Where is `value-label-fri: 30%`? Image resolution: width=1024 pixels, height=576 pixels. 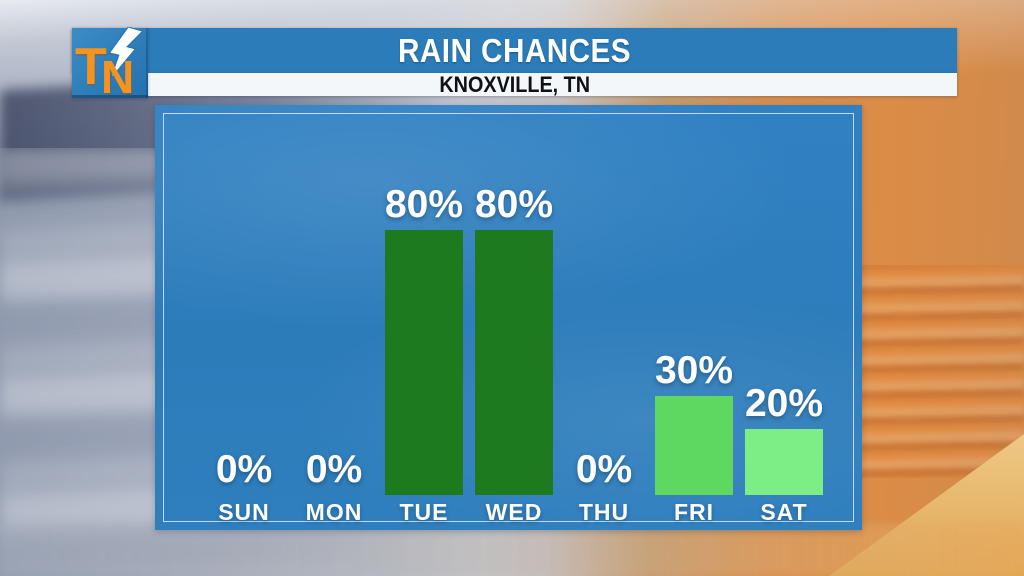 value-label-fri: 30% is located at coordinates (694, 370).